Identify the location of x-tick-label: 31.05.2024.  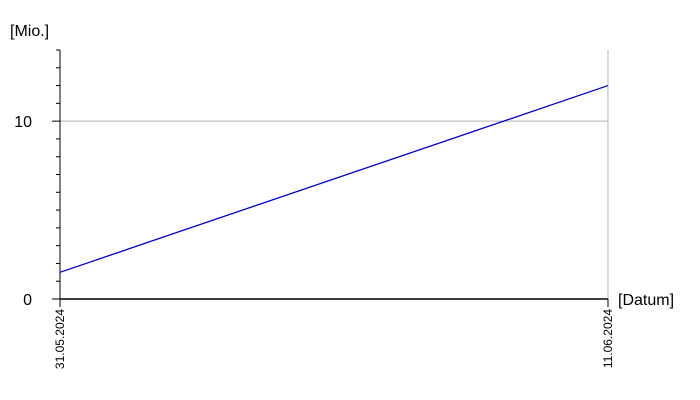
(60, 339).